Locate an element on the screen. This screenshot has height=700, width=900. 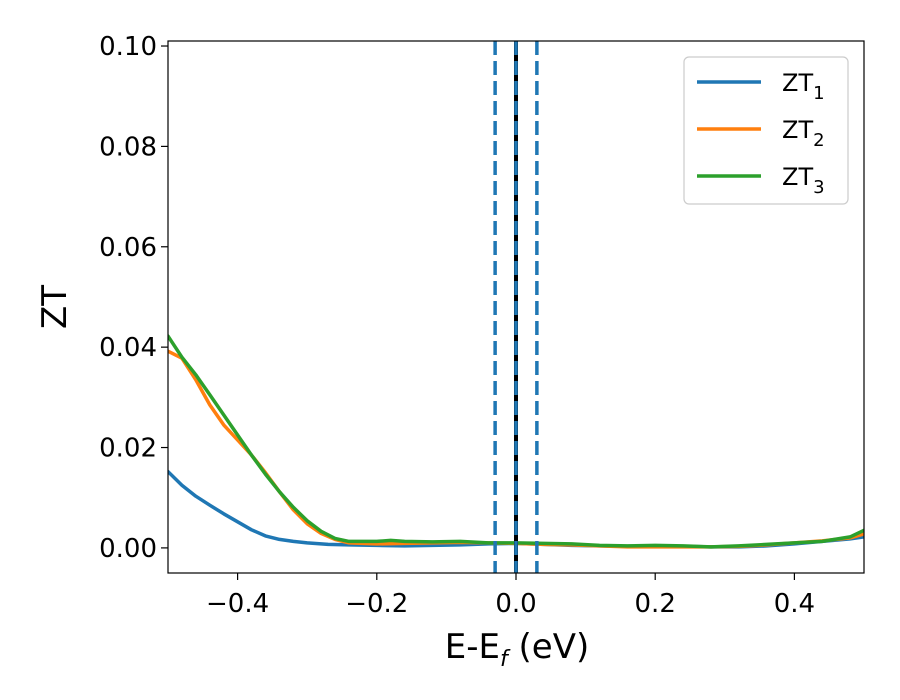
legend-label-subscript: 3 is located at coordinates (818, 187).